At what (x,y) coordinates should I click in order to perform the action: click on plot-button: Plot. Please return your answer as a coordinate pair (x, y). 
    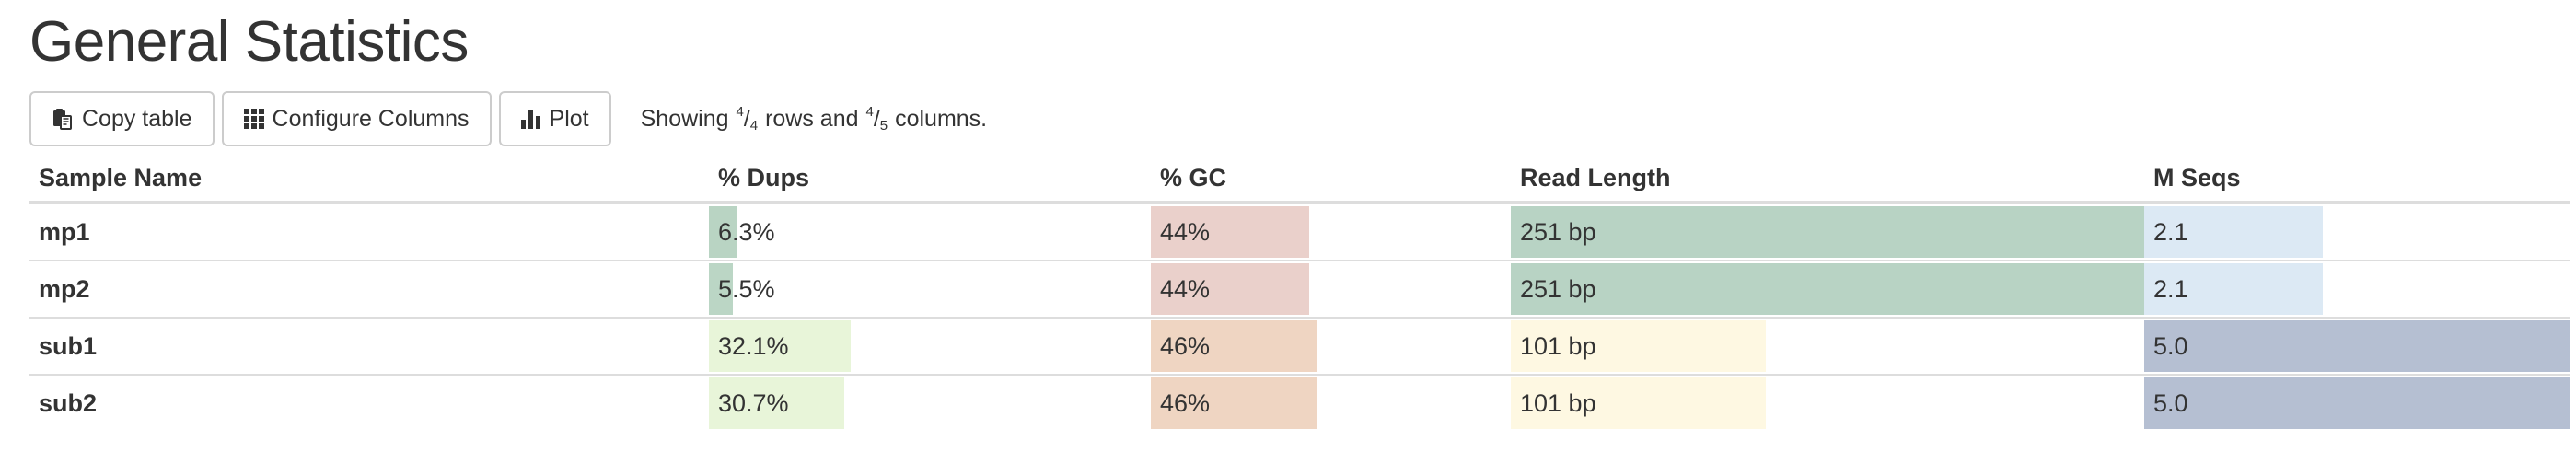
    Looking at the image, I should click on (554, 118).